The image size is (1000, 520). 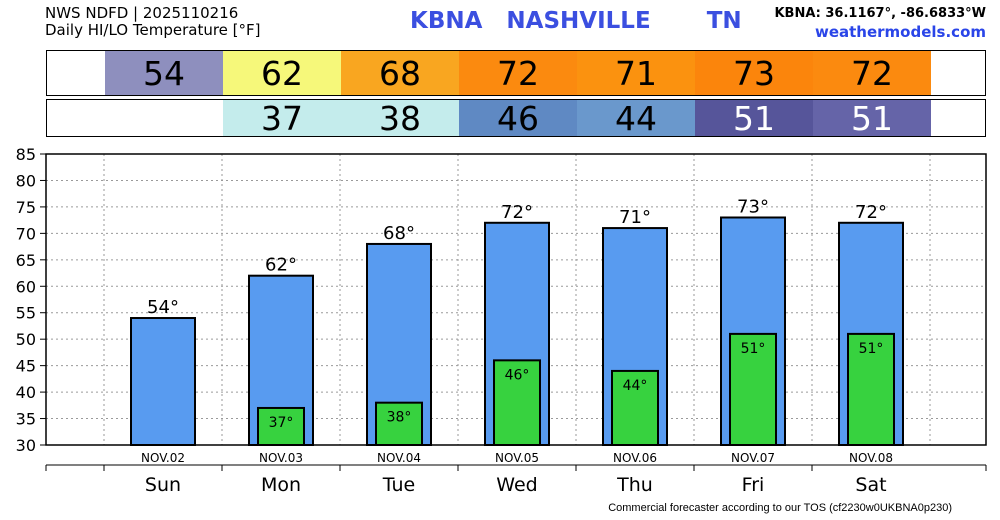 What do you see at coordinates (142, 13) in the screenshot?
I see `product-title: NWS NDFD | 2025110216` at bounding box center [142, 13].